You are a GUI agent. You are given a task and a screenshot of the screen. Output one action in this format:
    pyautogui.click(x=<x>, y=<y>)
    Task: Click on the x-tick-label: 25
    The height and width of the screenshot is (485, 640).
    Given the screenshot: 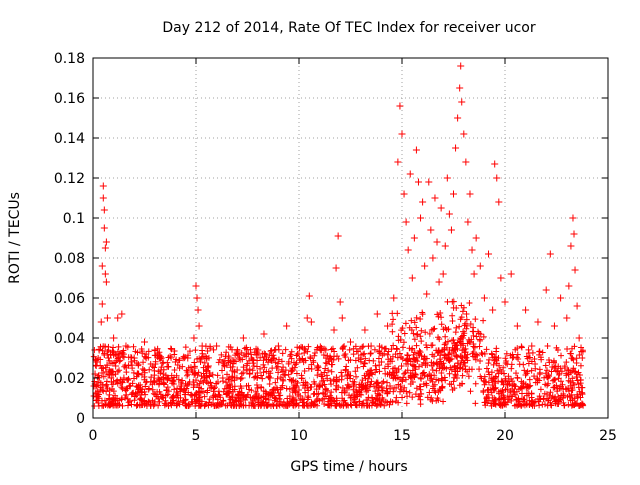 What is the action you would take?
    pyautogui.click(x=608, y=436)
    